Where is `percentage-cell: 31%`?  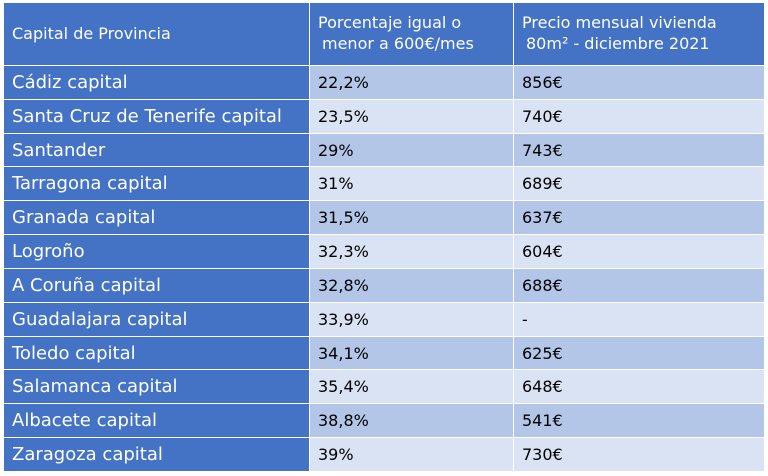
percentage-cell: 31% is located at coordinates (411, 184).